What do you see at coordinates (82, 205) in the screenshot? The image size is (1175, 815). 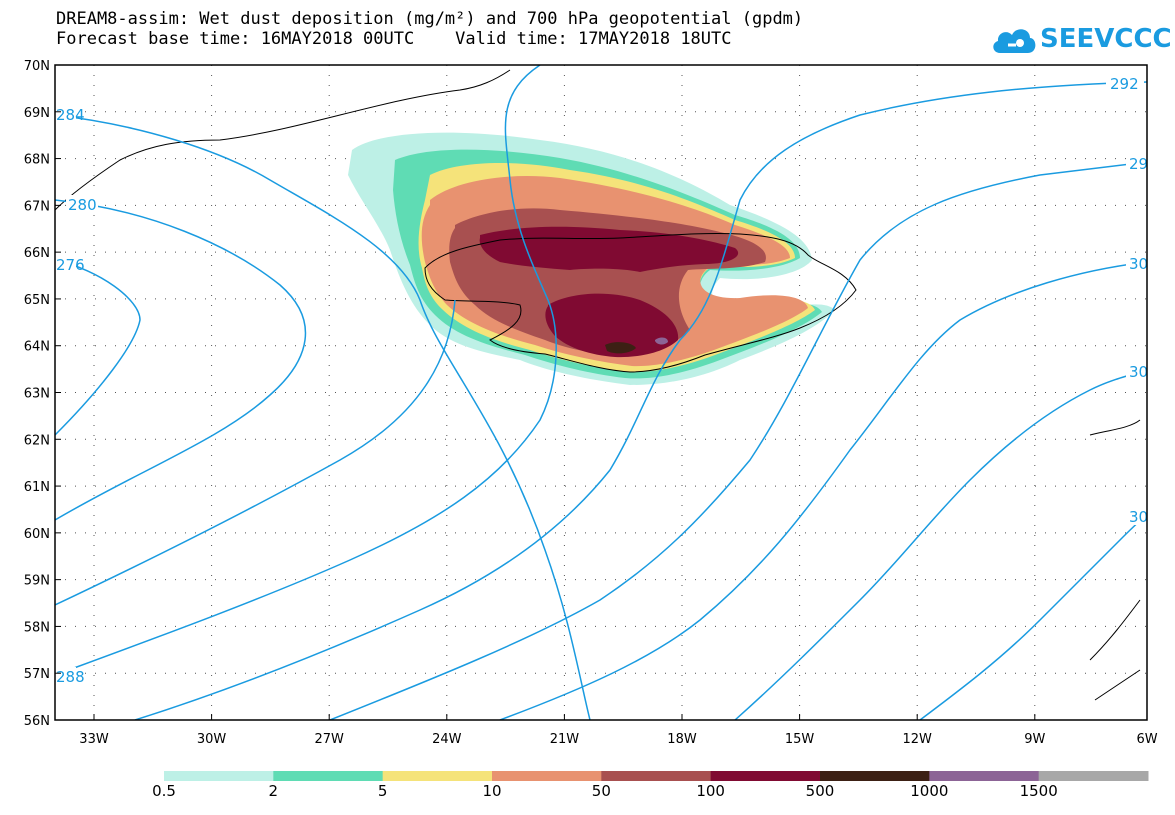 I see `contour-label: 280` at bounding box center [82, 205].